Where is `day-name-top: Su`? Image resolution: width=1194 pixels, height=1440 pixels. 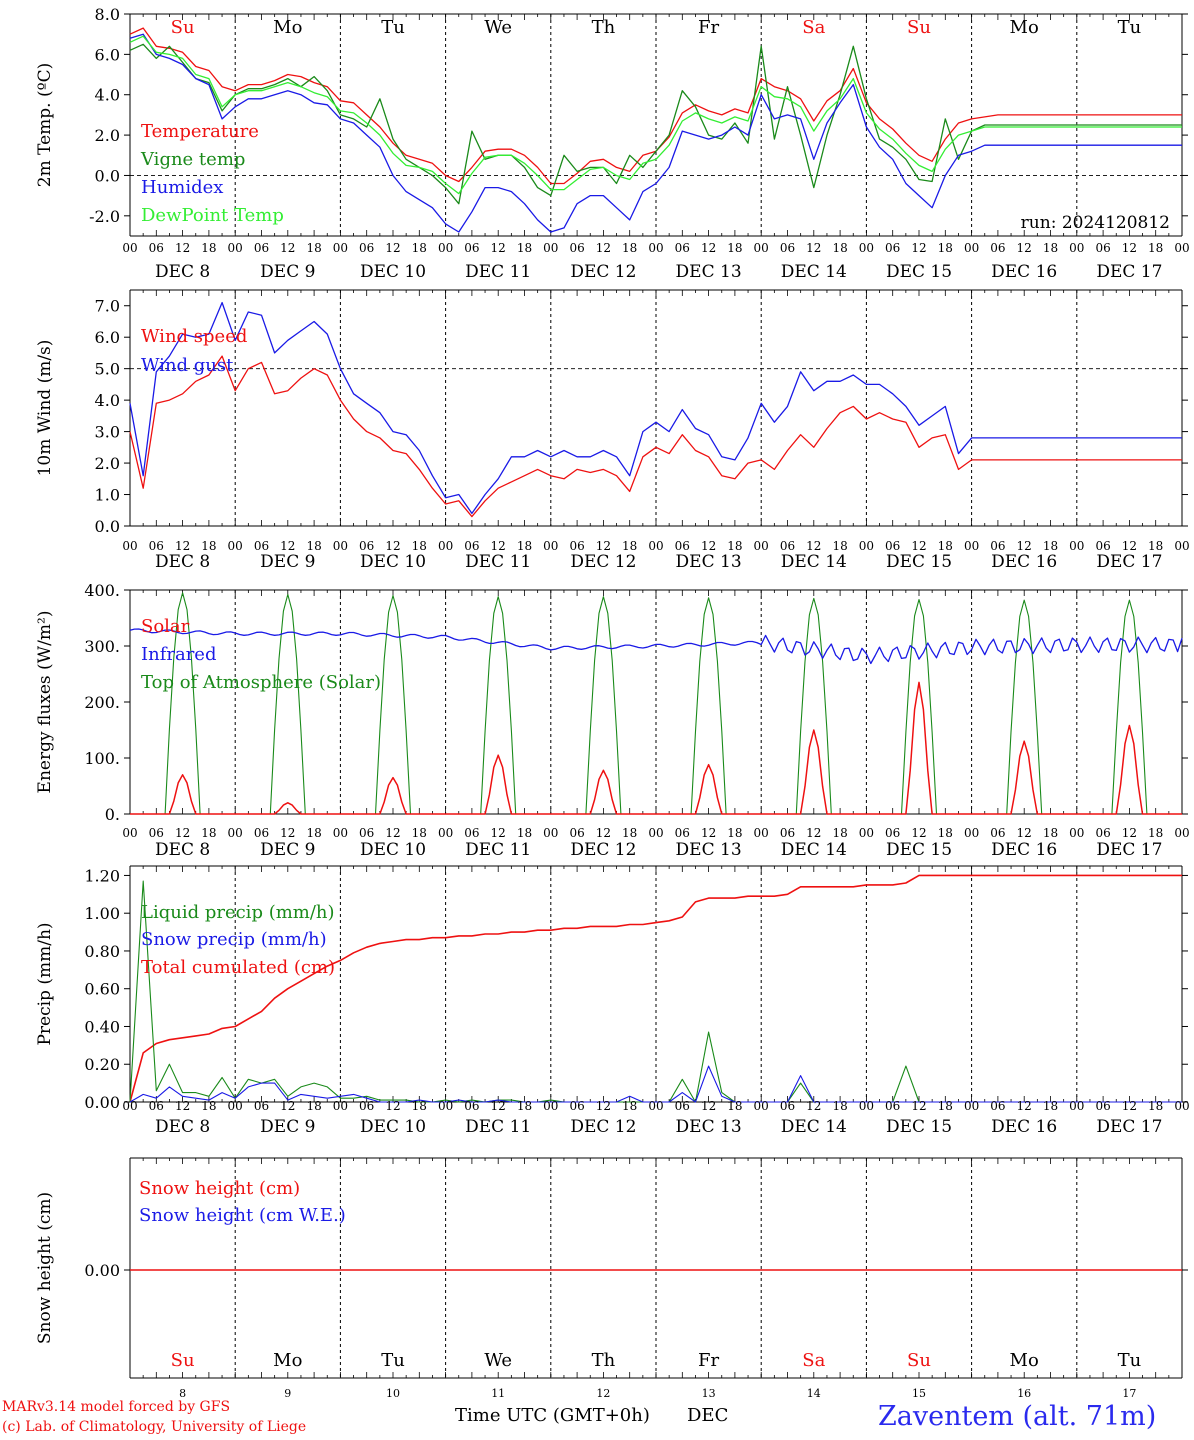 day-name-top: Su is located at coordinates (919, 27).